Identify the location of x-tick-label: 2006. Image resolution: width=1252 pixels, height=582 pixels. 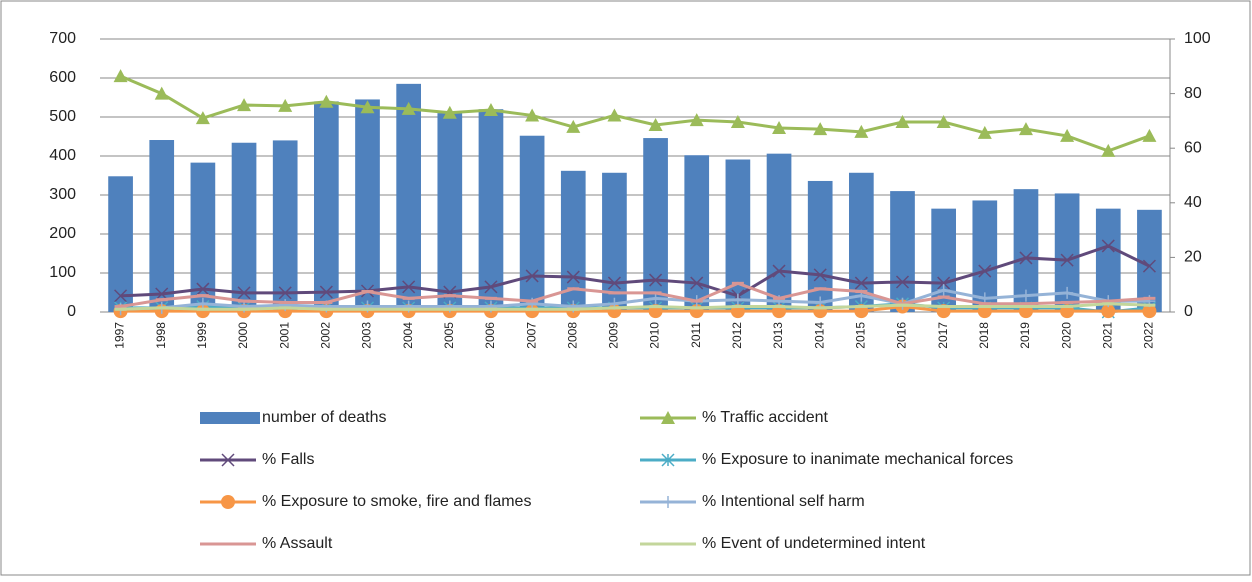
(490, 335).